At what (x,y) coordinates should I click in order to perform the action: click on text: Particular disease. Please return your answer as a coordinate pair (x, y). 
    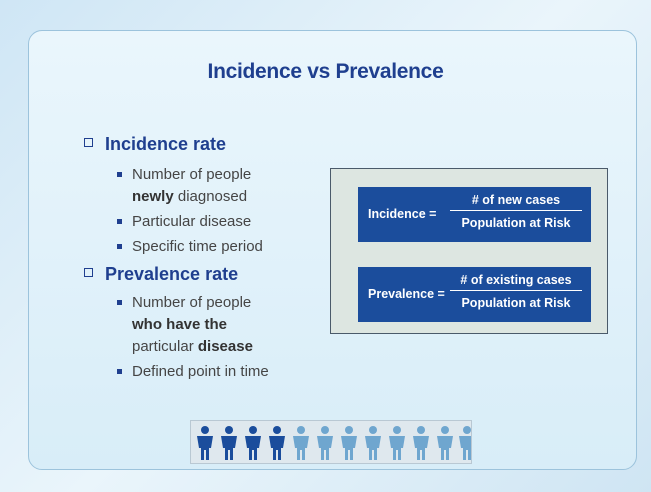
    Looking at the image, I should click on (192, 221).